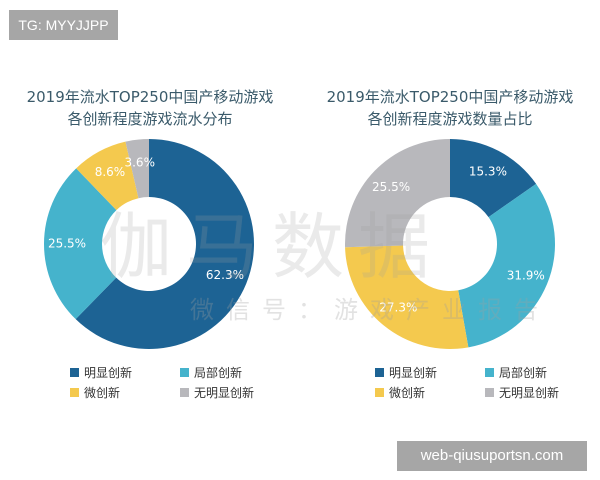 Image resolution: width=600 pixels, height=480 pixels. Describe the element at coordinates (492, 456) in the screenshot. I see `watermark-site: web-qiusuportsn.com` at that location.